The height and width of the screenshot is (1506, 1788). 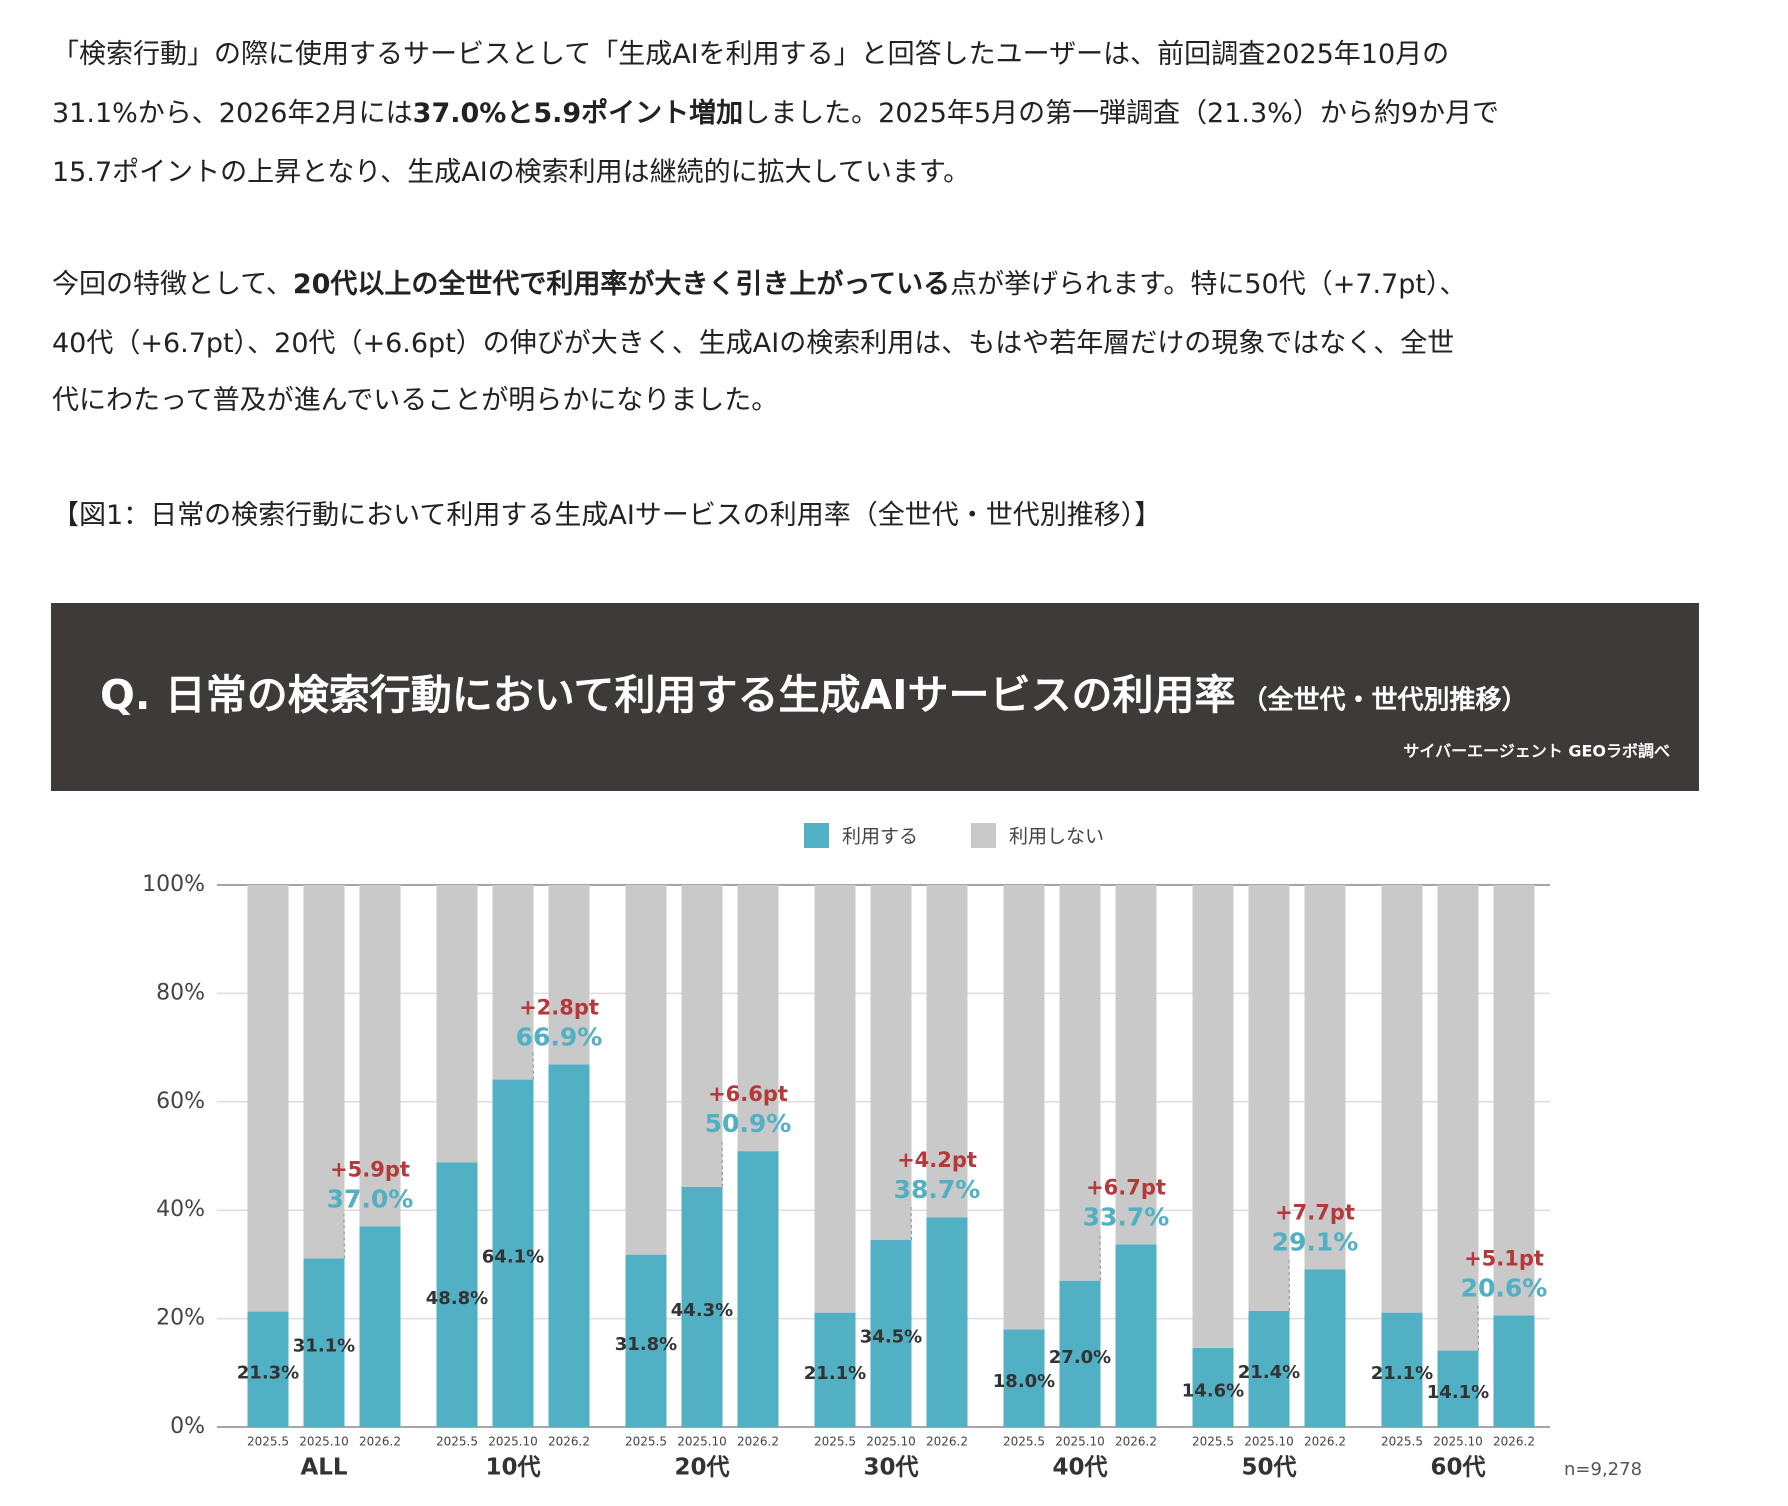 What do you see at coordinates (232, 113) in the screenshot?
I see `text: 31.1%から、2026年2月には` at bounding box center [232, 113].